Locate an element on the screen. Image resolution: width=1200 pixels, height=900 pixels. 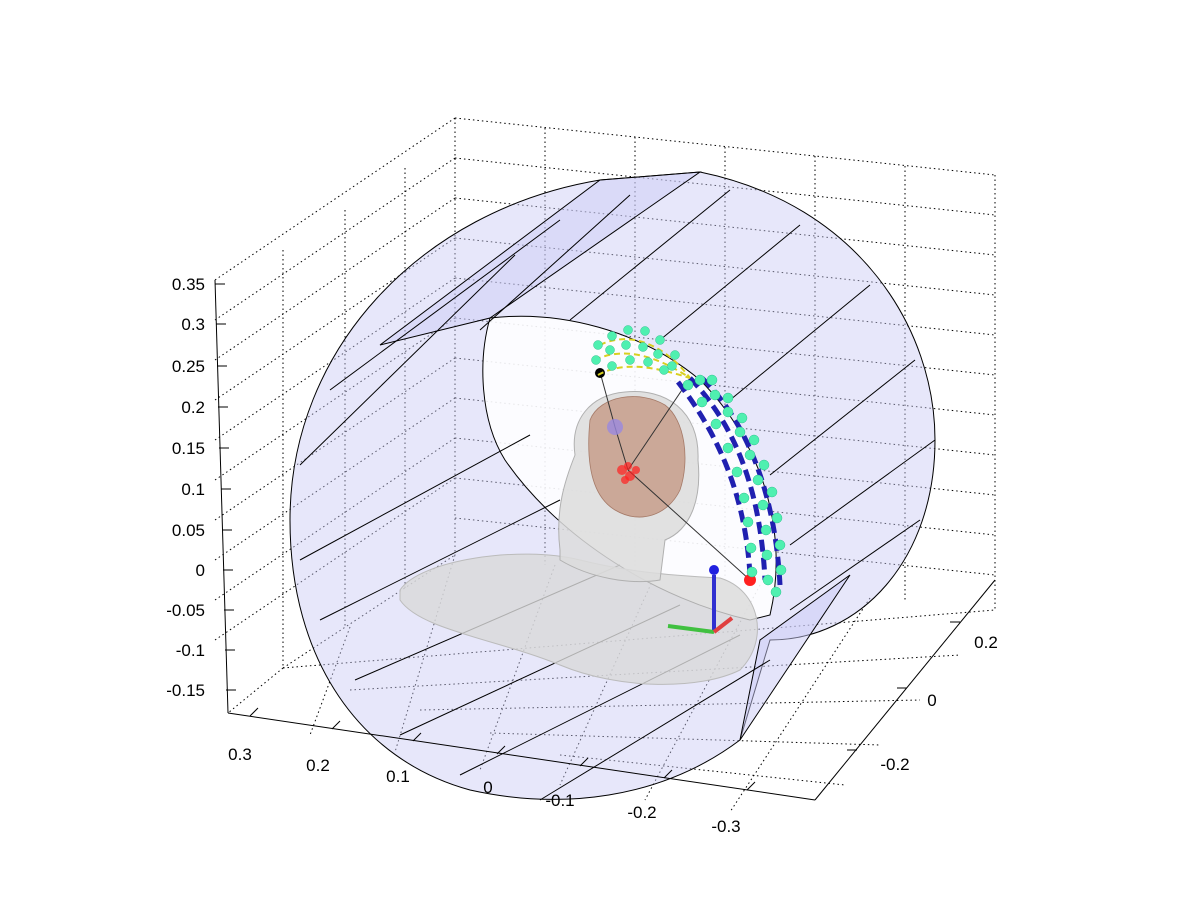
x-tick-label: -0.2 is located at coordinates (641, 812).